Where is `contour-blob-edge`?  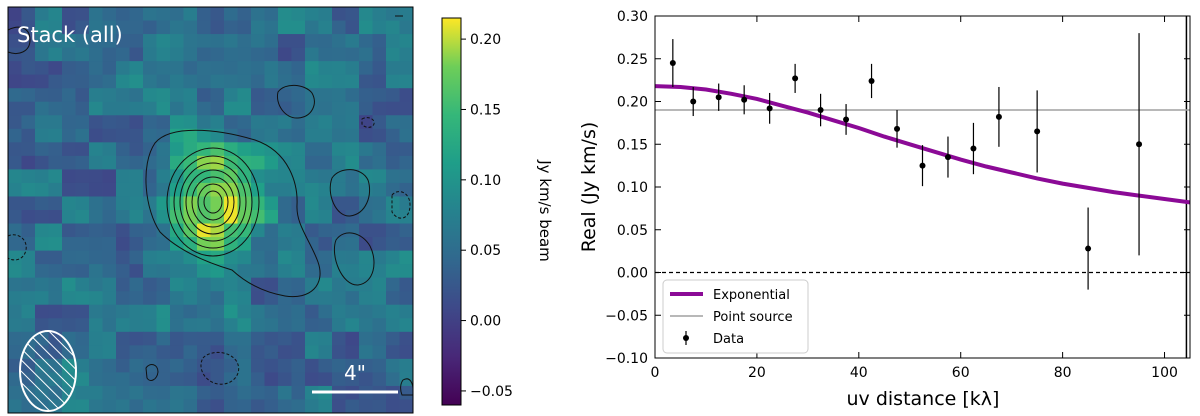 contour-blob-edge is located at coordinates (406, 387).